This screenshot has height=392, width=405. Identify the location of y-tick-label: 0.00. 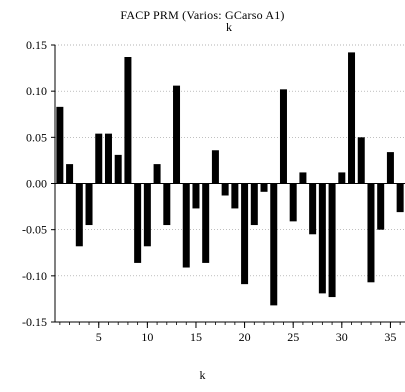
(36, 184).